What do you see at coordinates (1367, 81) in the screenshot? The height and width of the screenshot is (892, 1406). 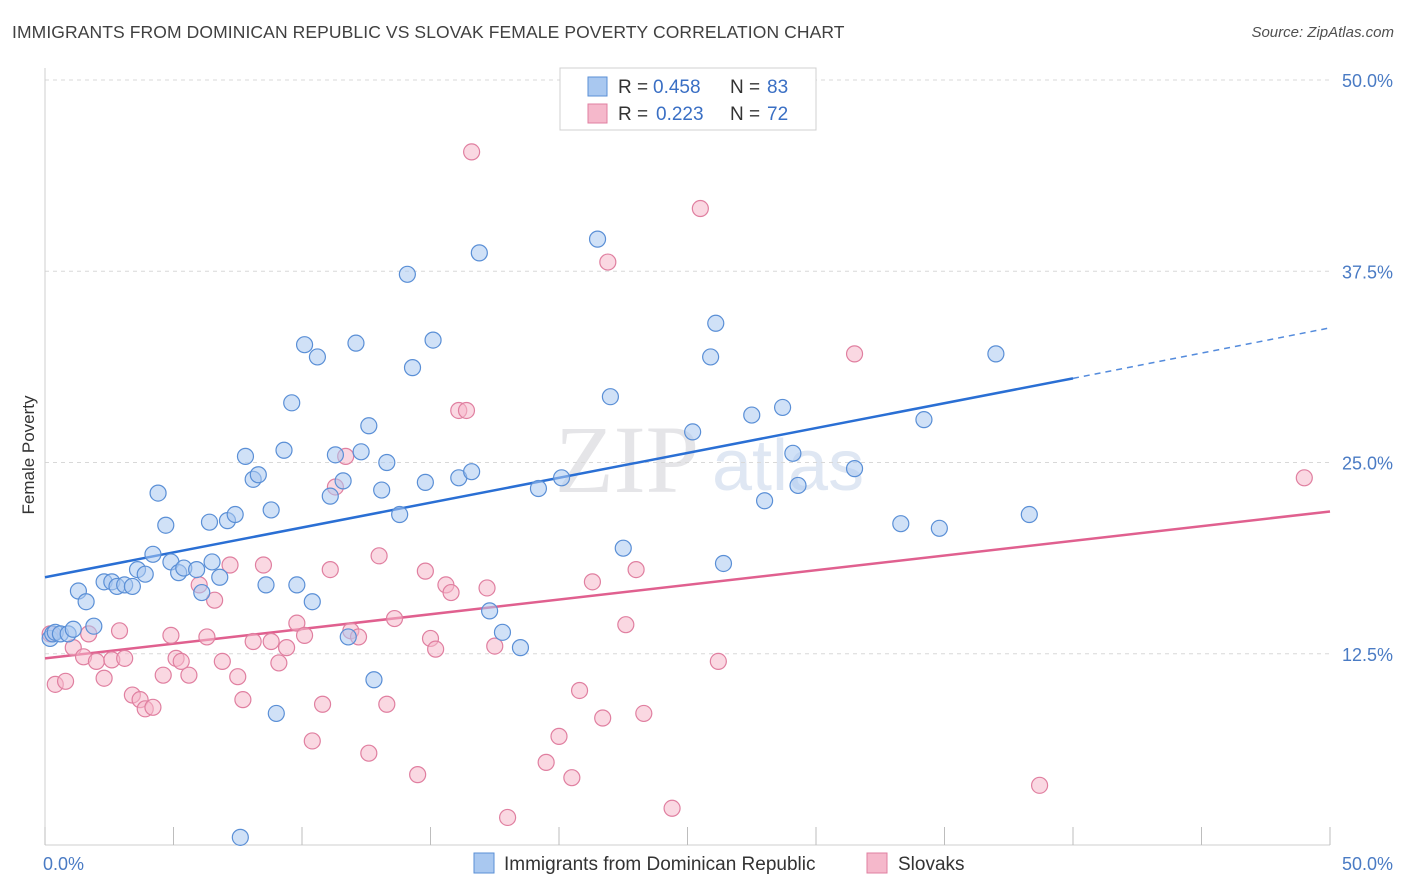 I see `y-tick-label: 50.0%` at bounding box center [1367, 81].